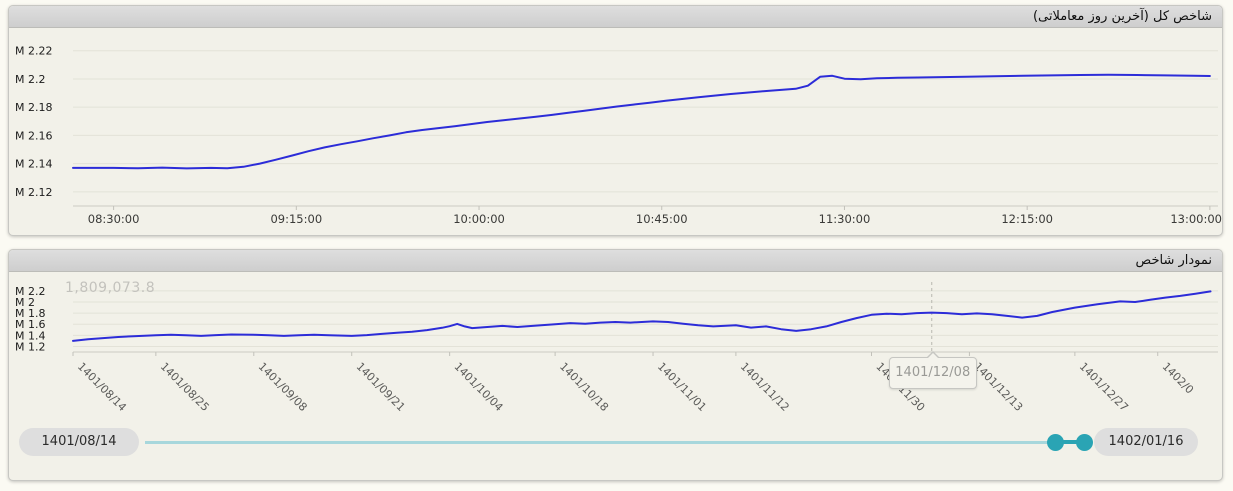  Describe the element at coordinates (1146, 442) in the screenshot. I see `range-end-label: 1402/01/16` at that location.